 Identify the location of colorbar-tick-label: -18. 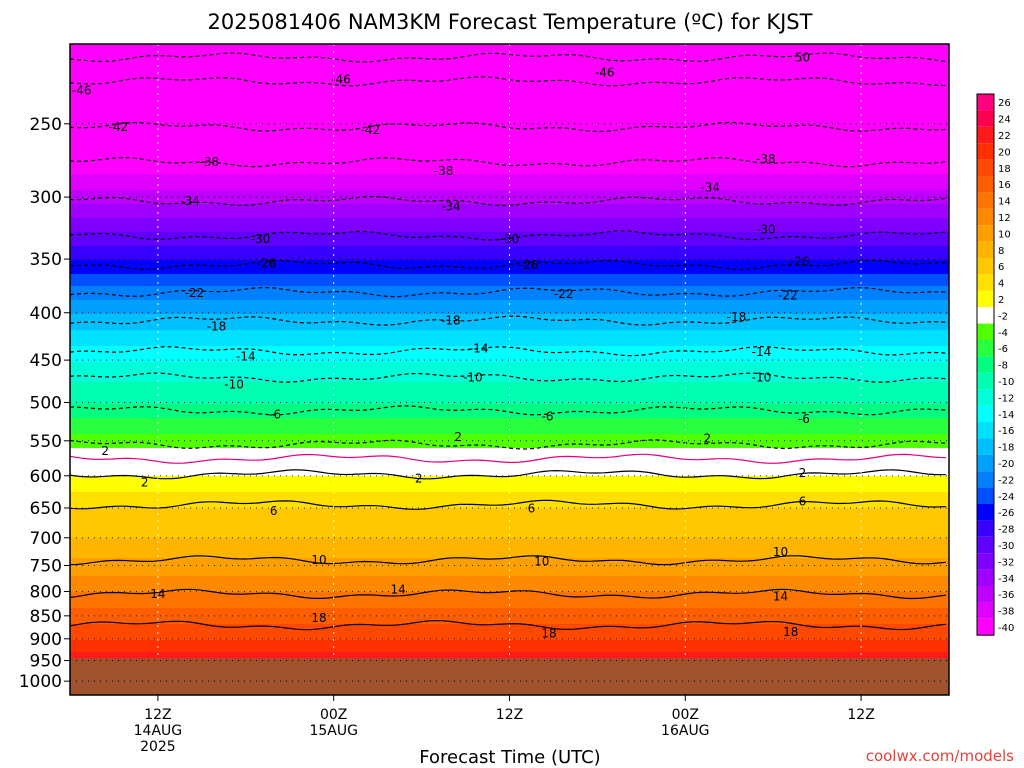
(1006, 448).